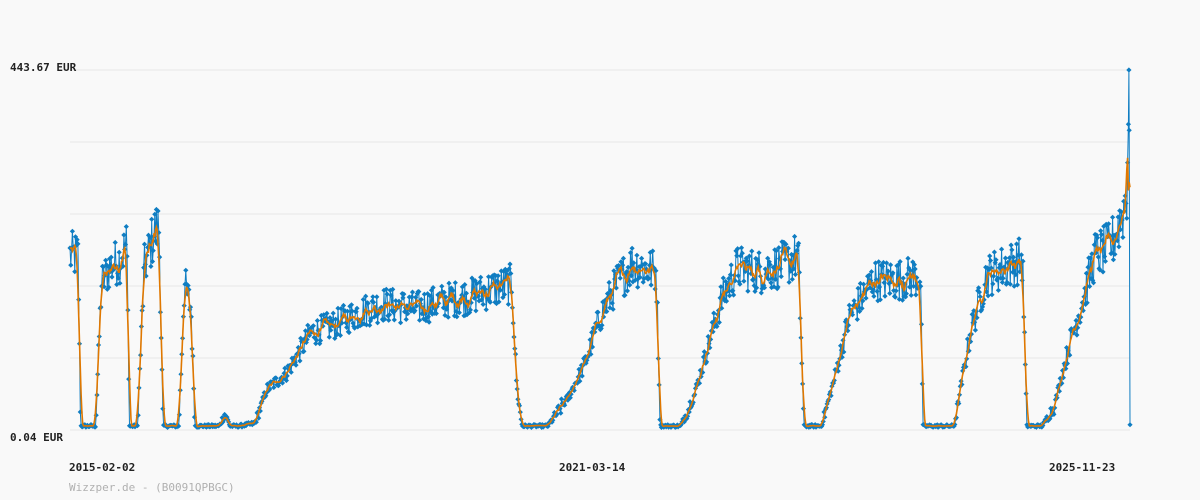 This screenshot has height=500, width=1200. I want to click on x-tick-label-start: 2015-02-02, so click(102, 467).